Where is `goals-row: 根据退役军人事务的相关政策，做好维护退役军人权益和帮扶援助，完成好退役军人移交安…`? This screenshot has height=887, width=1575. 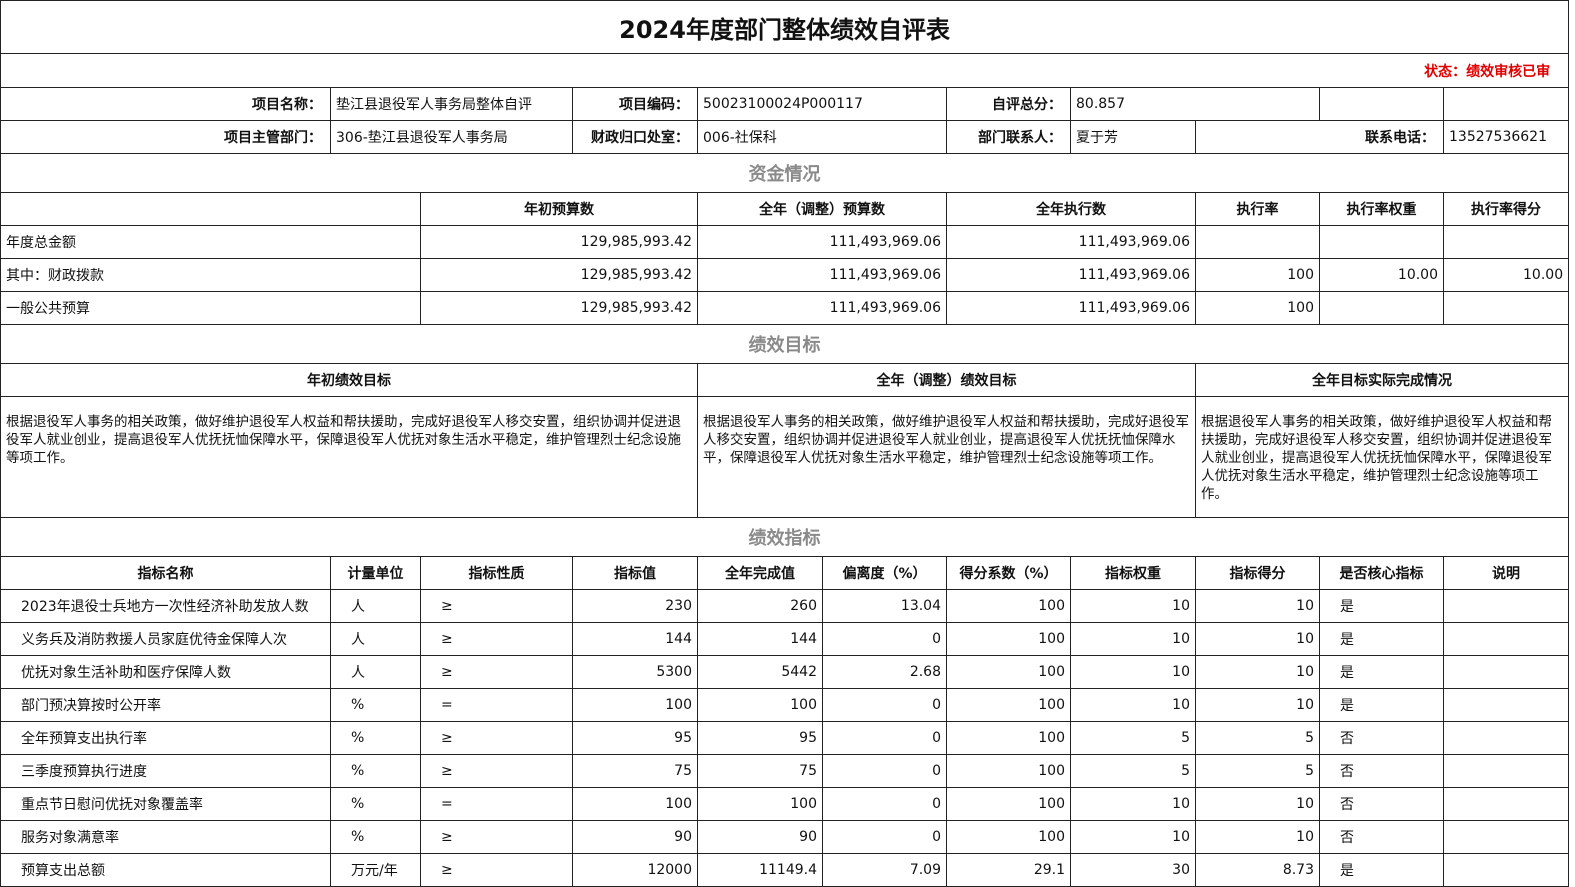
goals-row: 根据退役军人事务的相关政策，做好维护退役军人权益和帮扶援助，完成好退役军人移交安… is located at coordinates (785, 457).